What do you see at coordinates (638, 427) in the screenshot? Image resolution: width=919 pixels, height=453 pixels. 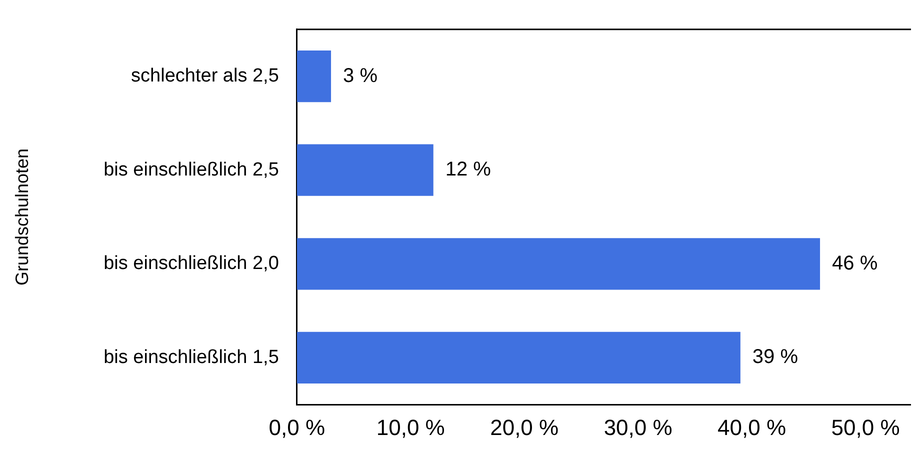 I see `x-tick-label: 30,0 %` at bounding box center [638, 427].